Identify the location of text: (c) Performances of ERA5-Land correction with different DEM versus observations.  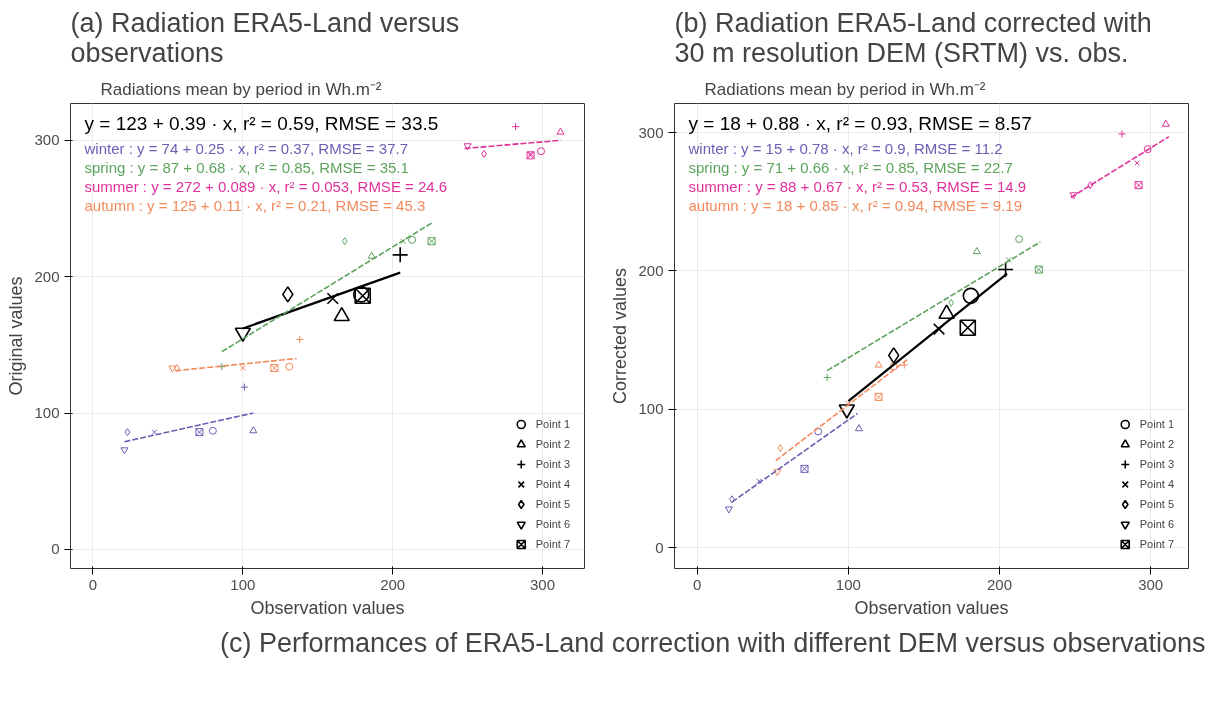
(713, 642).